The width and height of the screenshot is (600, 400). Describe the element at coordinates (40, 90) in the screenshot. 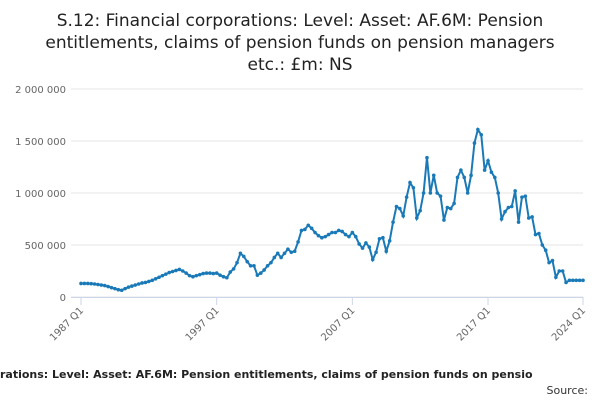

I see `y-tick-label: 2 000 000` at that location.